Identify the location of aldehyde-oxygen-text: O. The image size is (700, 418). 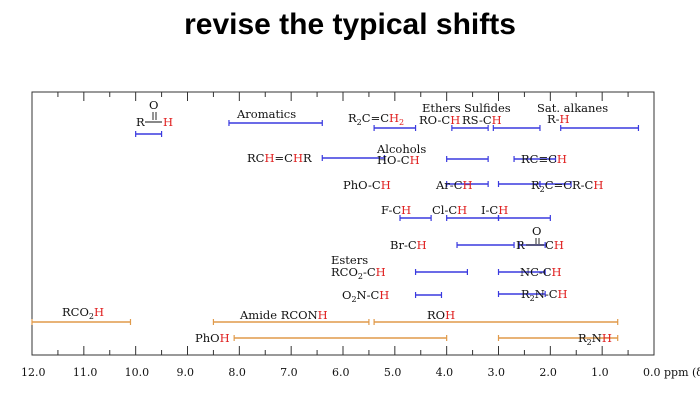
(153, 105).